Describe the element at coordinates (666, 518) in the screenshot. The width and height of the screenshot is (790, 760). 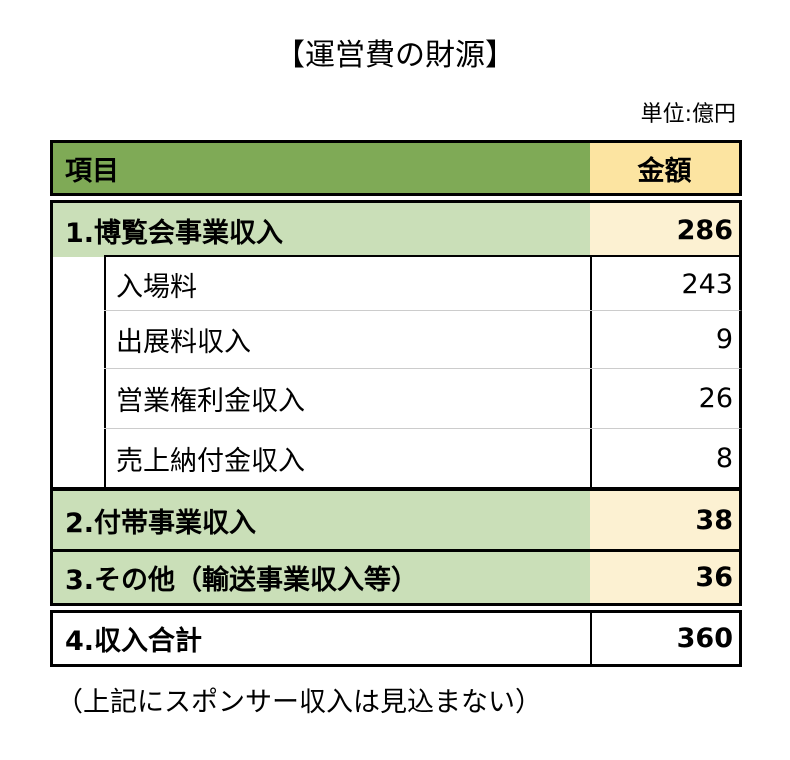
I see `category-row-value: 38` at that location.